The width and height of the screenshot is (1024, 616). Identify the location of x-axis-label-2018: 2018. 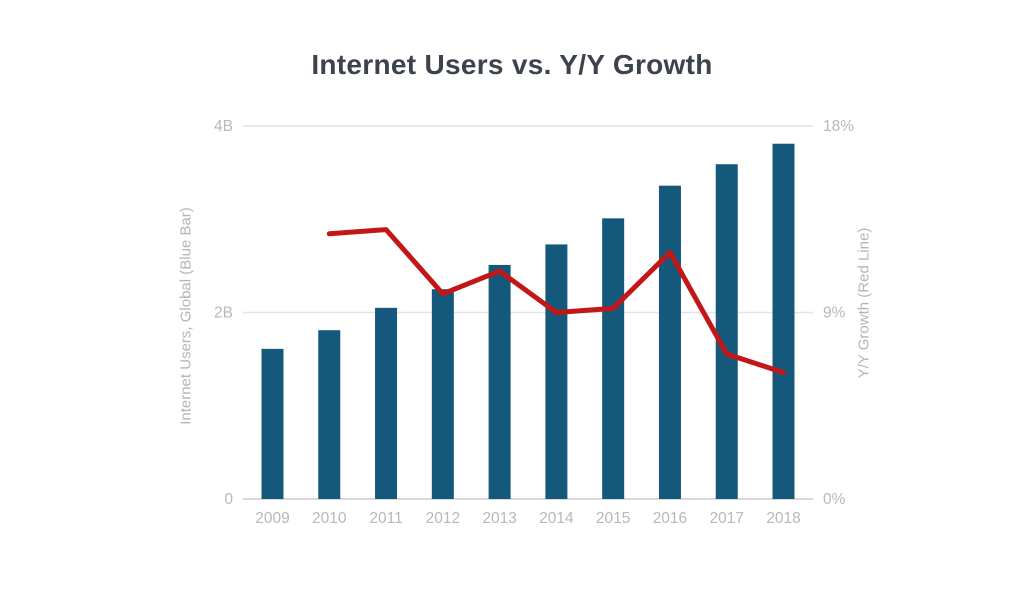
(783, 518).